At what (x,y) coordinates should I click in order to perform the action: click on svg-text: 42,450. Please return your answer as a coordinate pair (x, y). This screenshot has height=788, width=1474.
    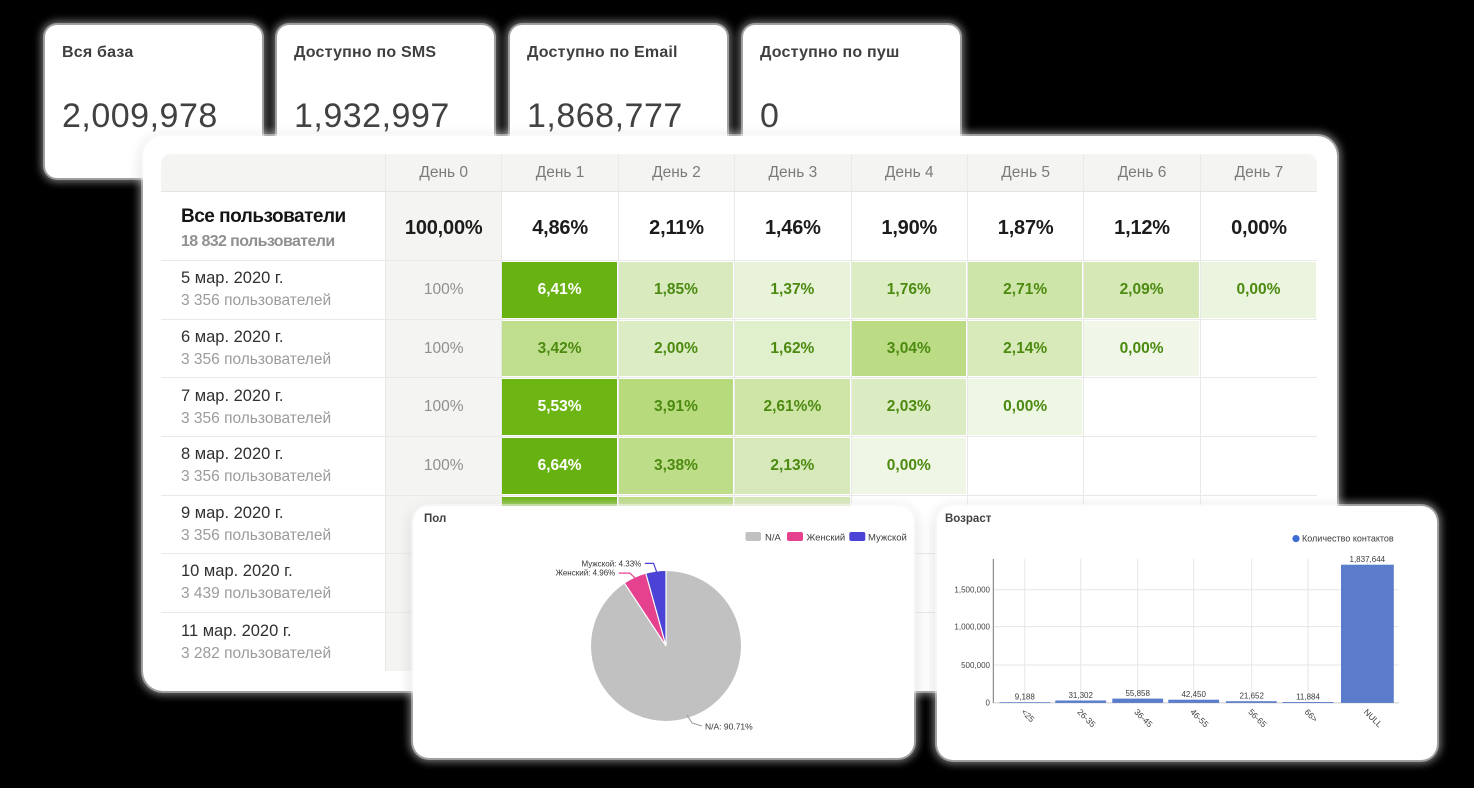
    Looking at the image, I should click on (1193, 694).